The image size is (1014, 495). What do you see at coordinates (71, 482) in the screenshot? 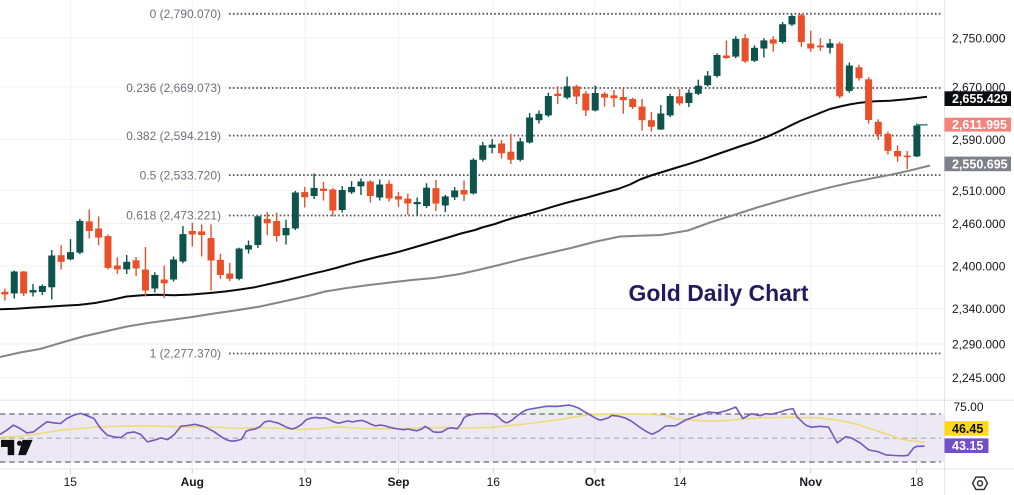
I see `svg-text: 15` at bounding box center [71, 482].